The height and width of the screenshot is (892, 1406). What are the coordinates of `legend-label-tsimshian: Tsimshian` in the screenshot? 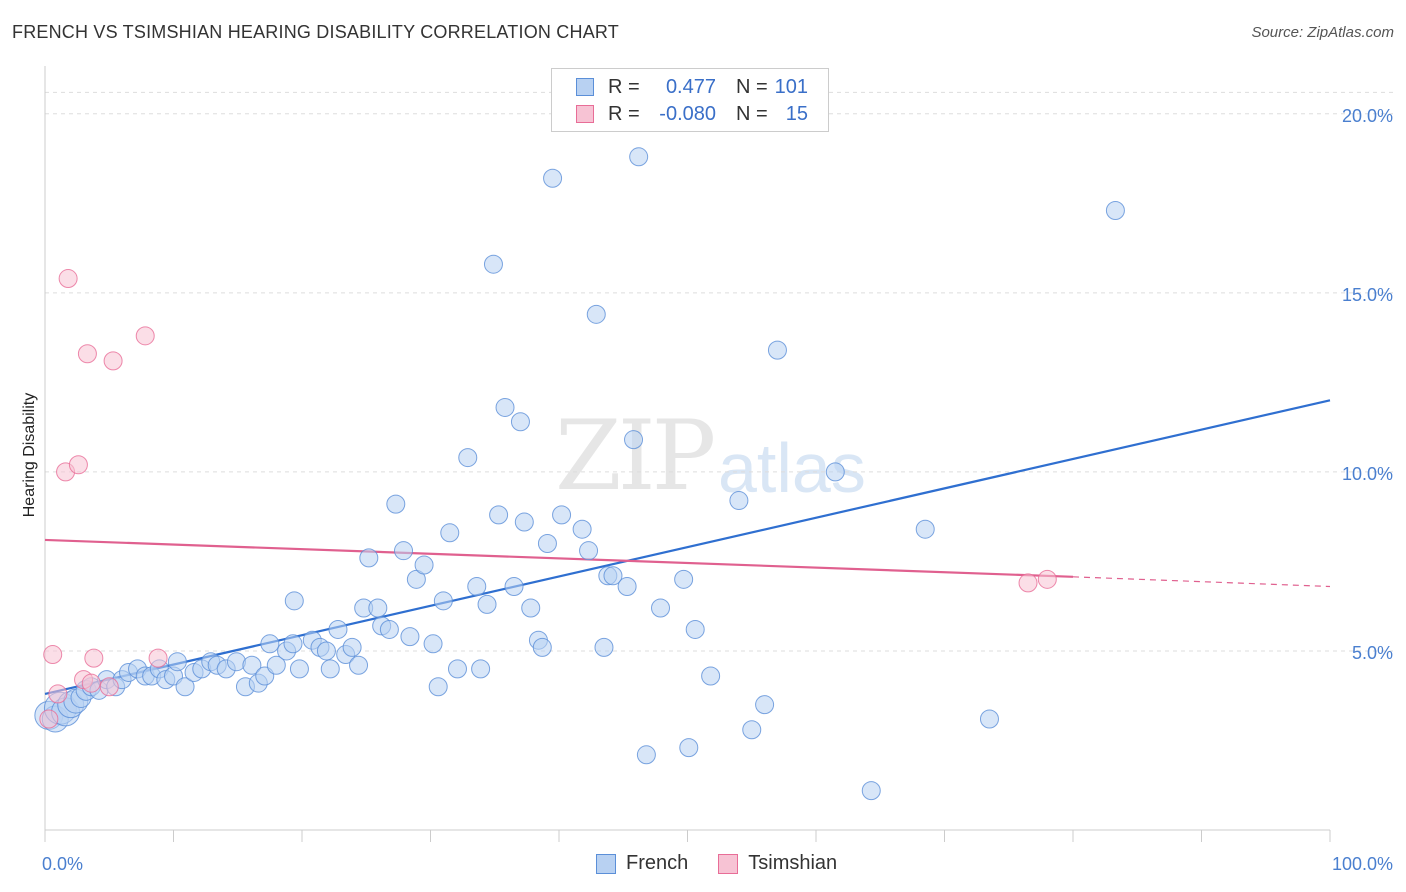 It's located at (793, 863).